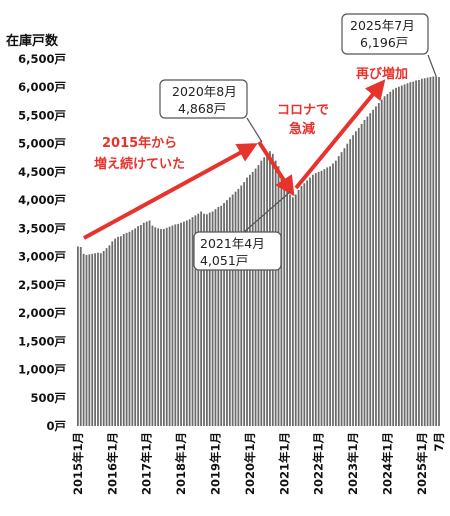 Image resolution: width=450 pixels, height=516 pixels. What do you see at coordinates (42, 87) in the screenshot?
I see `y-tick-label: 6,000戸` at bounding box center [42, 87].